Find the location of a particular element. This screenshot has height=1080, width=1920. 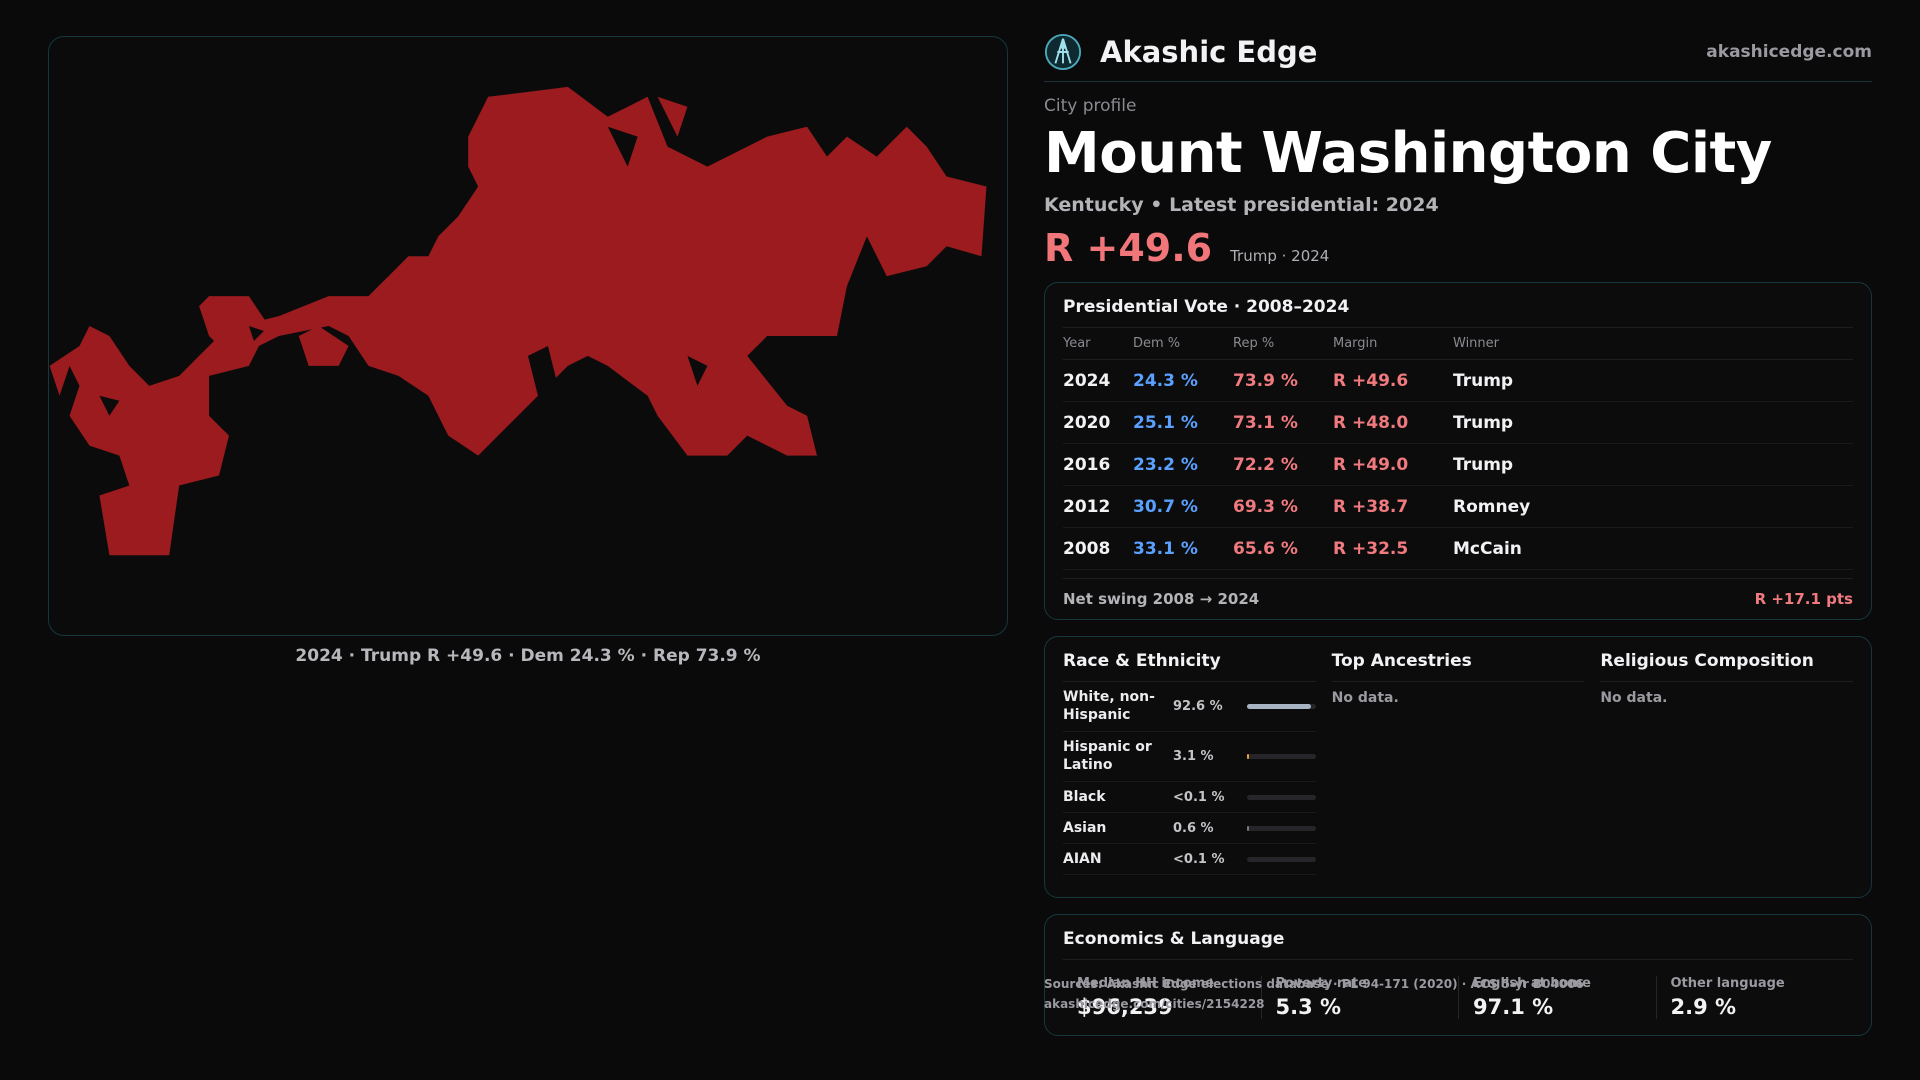

race-name: White, non-Hispanic is located at coordinates (1109, 706).